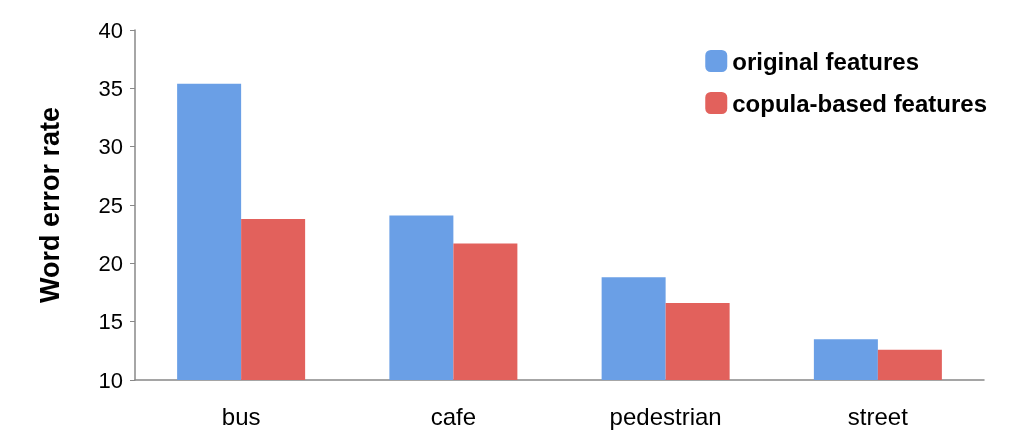  I want to click on y-tick-label: 35, so click(110, 88).